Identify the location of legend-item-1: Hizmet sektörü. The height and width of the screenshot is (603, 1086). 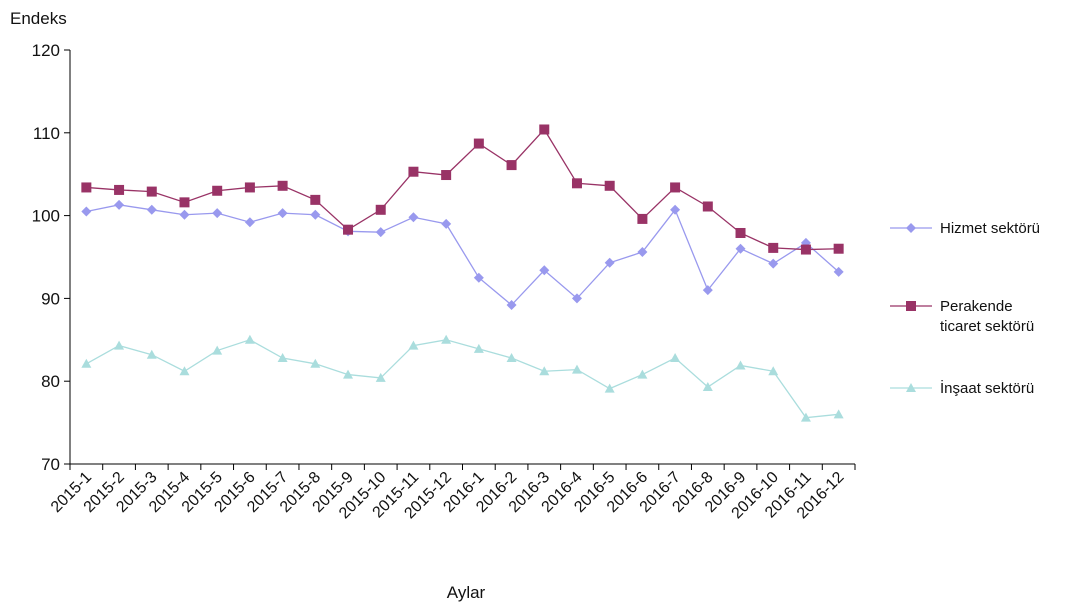
(965, 228).